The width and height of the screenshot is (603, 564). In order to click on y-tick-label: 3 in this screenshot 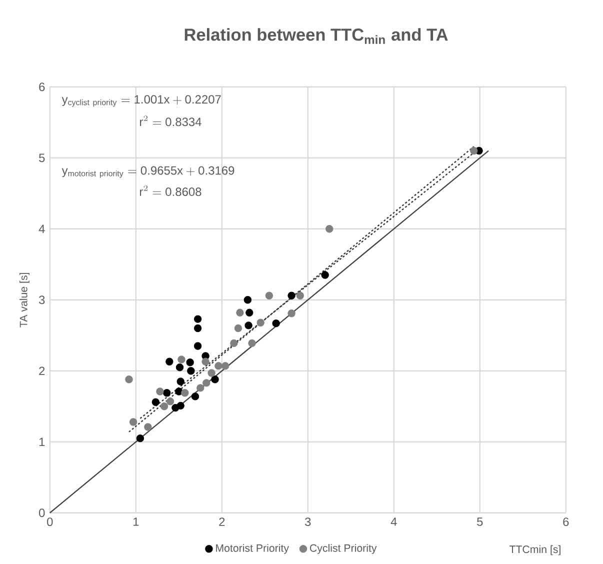, I will do `click(41, 300)`.